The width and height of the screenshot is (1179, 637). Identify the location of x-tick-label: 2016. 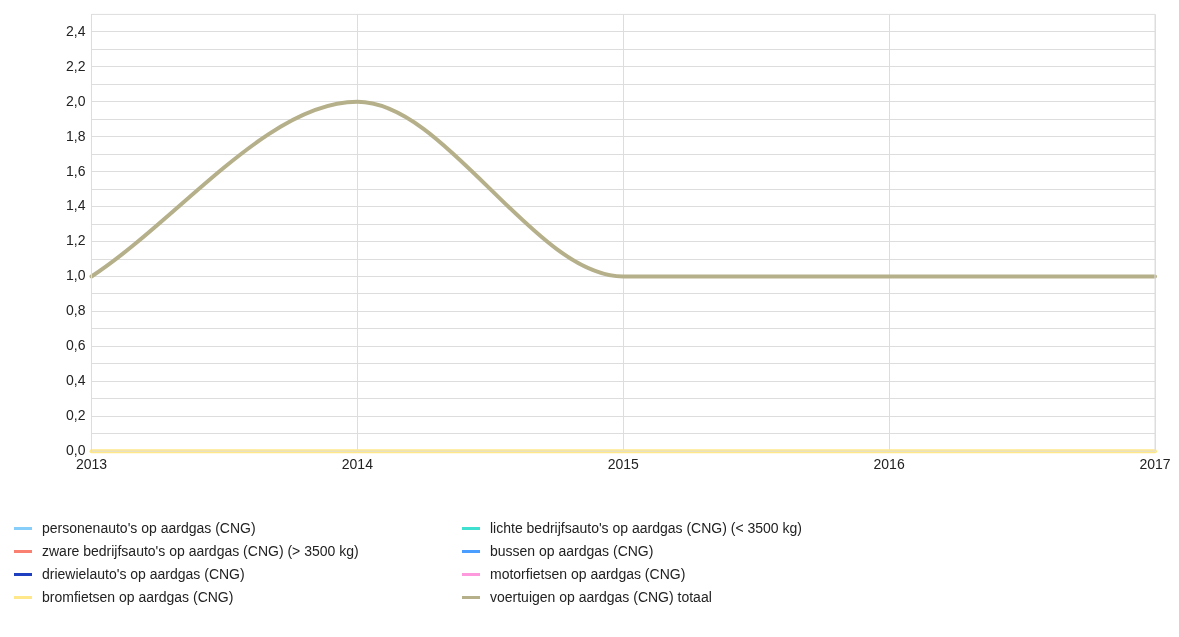
(889, 464).